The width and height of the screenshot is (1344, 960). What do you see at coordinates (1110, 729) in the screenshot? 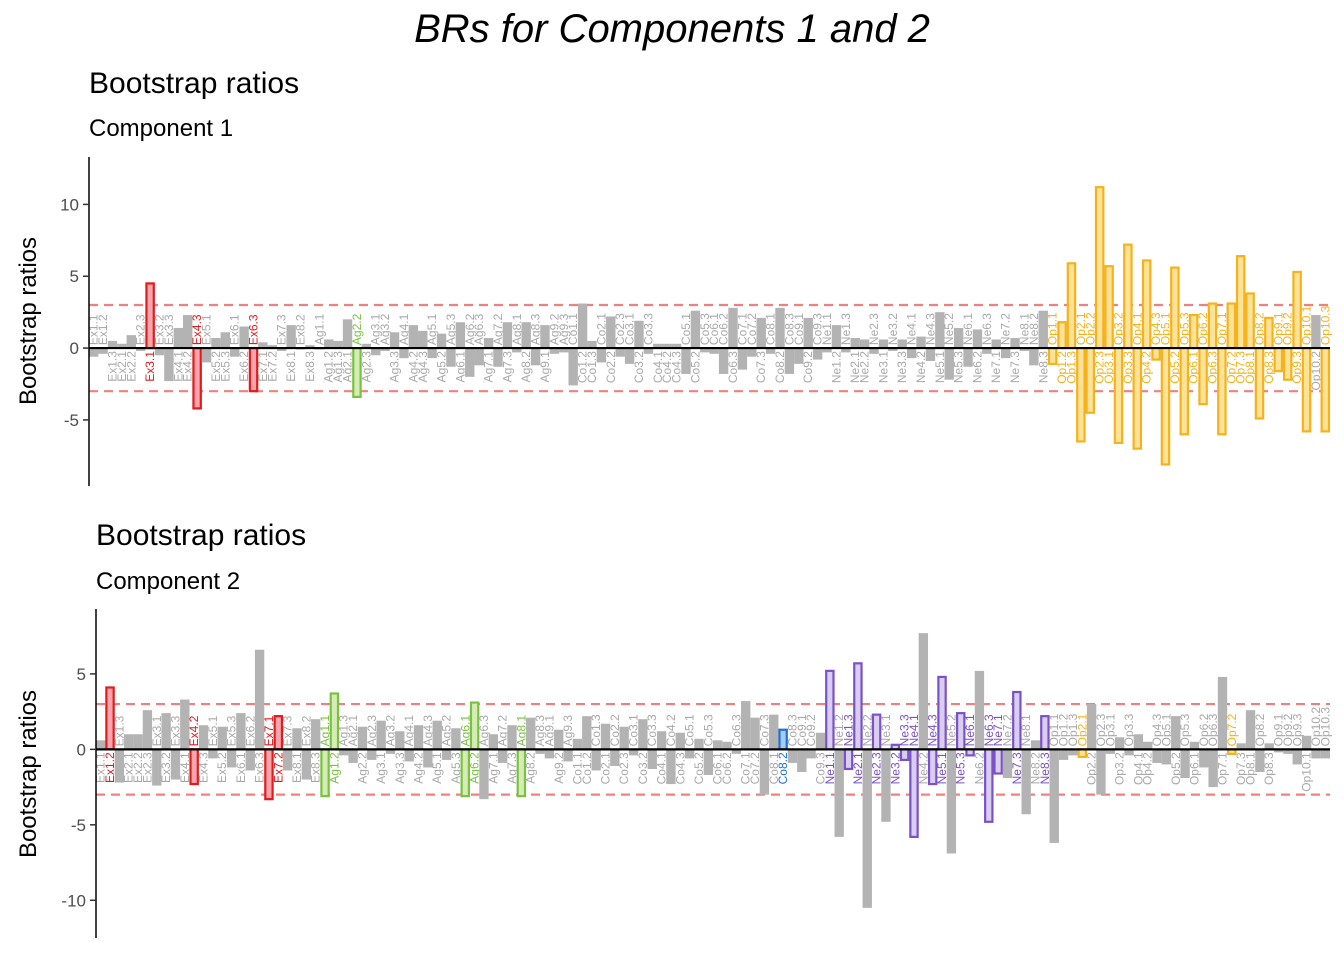
I see `bar-label: Op3.1` at bounding box center [1110, 729].